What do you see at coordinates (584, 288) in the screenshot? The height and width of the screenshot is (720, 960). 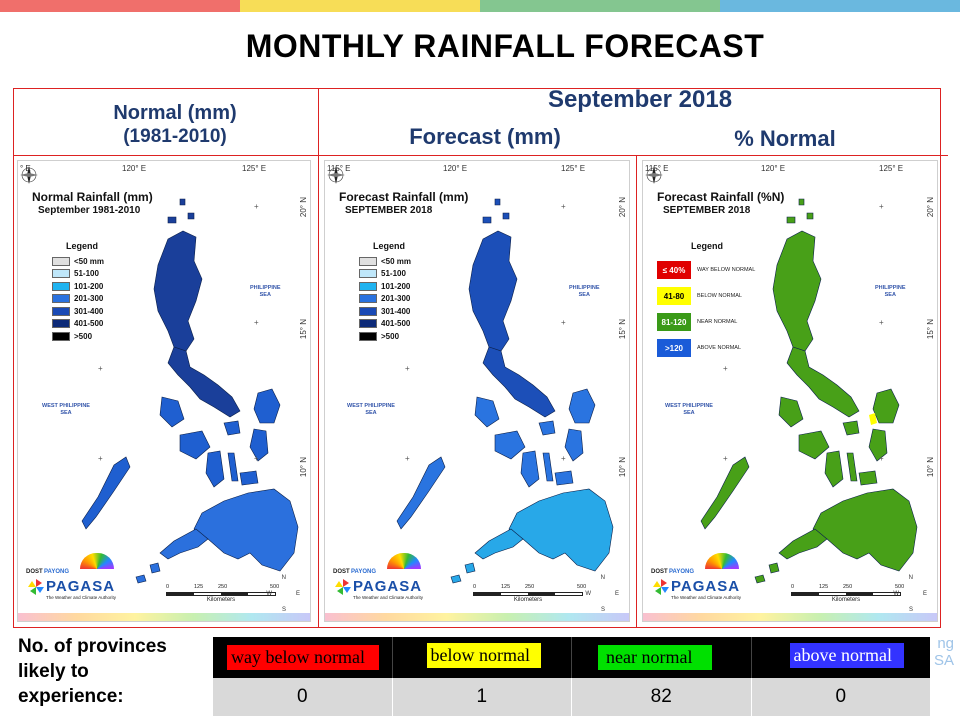 I see `sea-label-line: PHILIPPINE` at bounding box center [584, 288].